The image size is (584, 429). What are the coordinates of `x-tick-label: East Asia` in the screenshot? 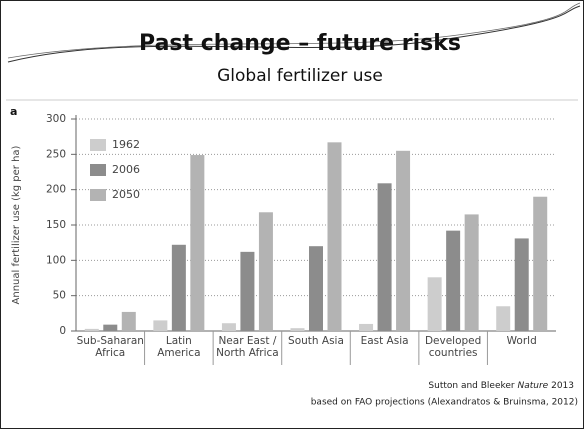 It's located at (384, 341).